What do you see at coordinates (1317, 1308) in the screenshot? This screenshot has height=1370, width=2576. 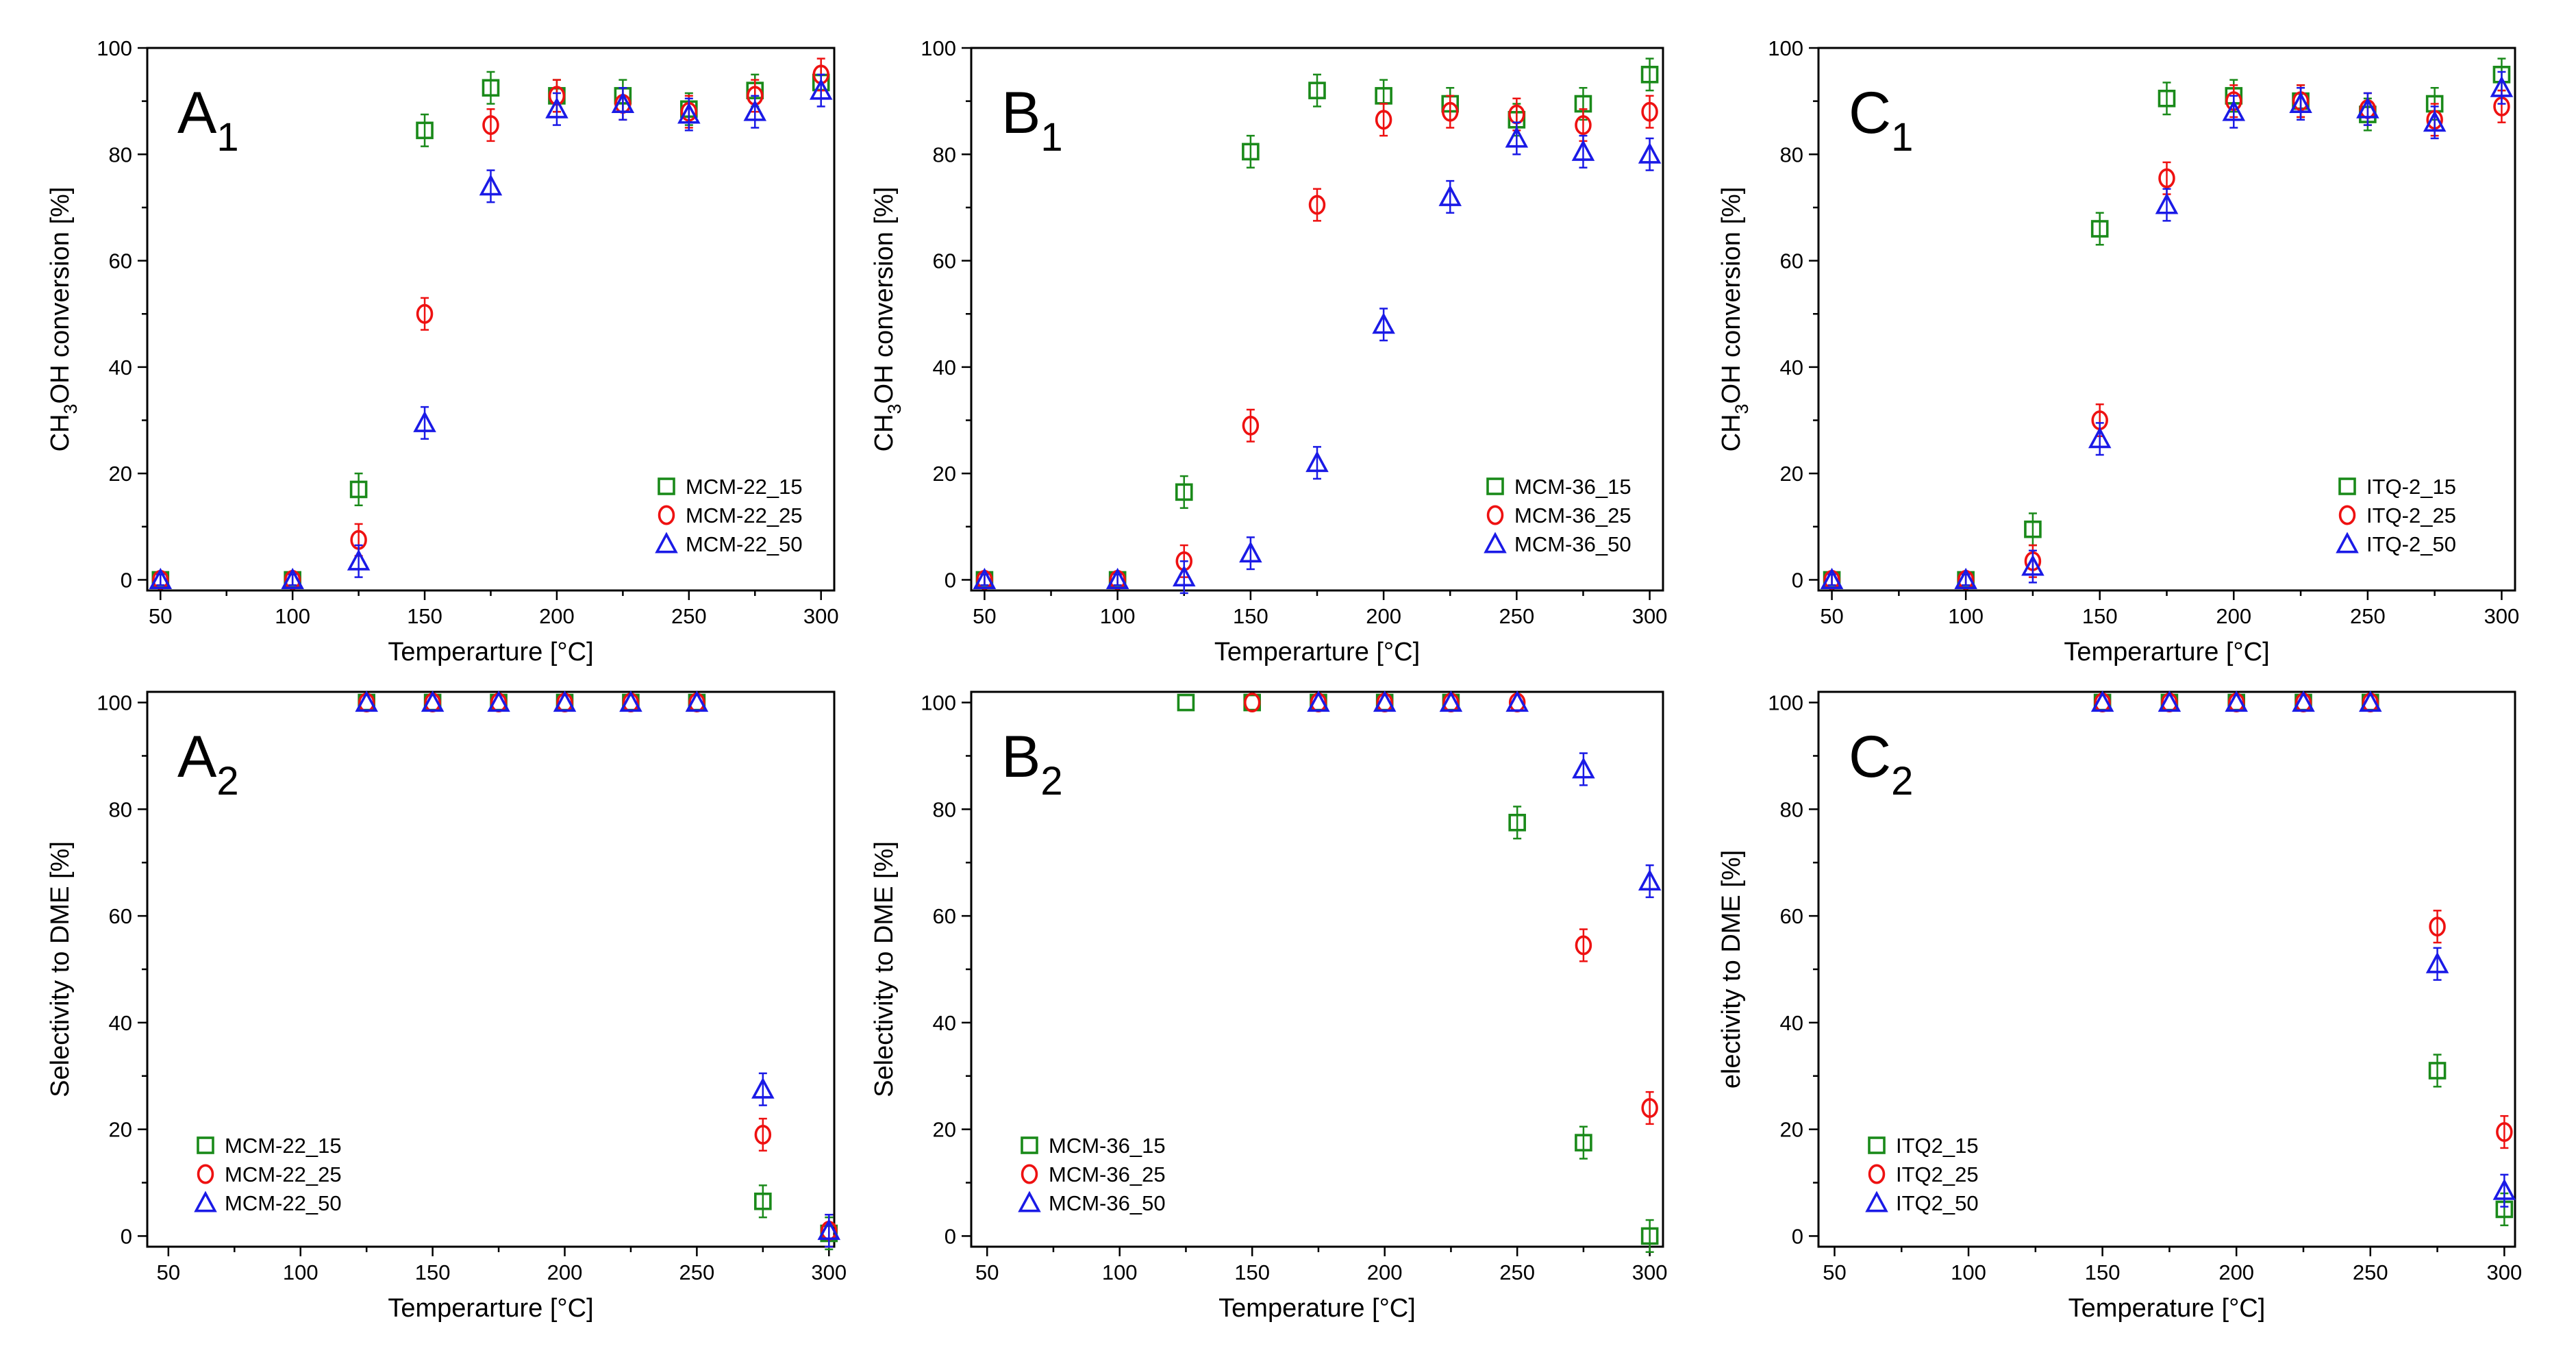 I see `x-axis-label: Temperature [°C]` at bounding box center [1317, 1308].